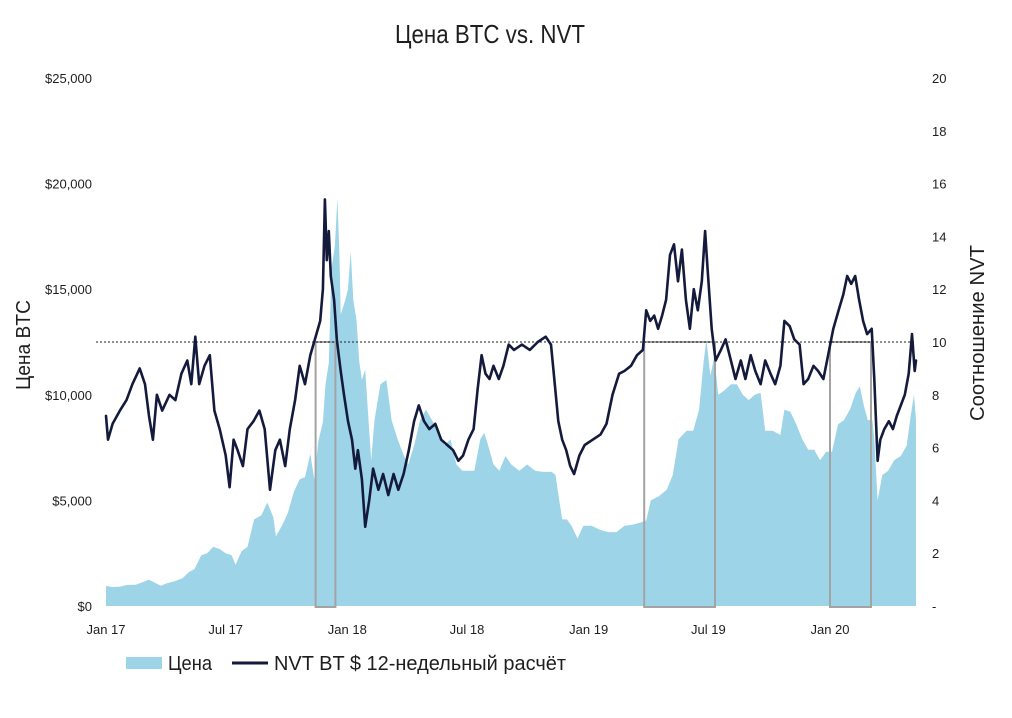 The height and width of the screenshot is (718, 1012). Describe the element at coordinates (105, 629) in the screenshot. I see `x-tick-label: Jan 17` at that location.